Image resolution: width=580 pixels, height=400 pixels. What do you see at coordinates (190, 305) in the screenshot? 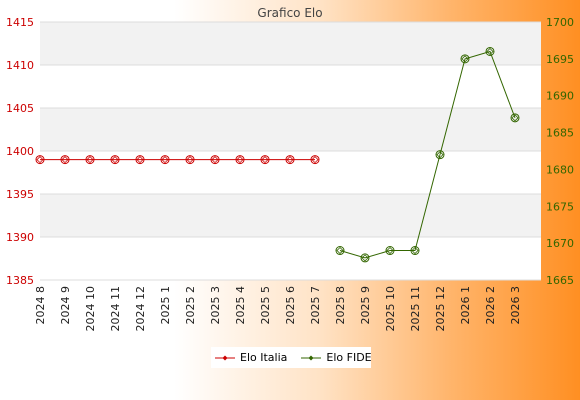
I see `x-tick-label: 2025 2` at bounding box center [190, 305].